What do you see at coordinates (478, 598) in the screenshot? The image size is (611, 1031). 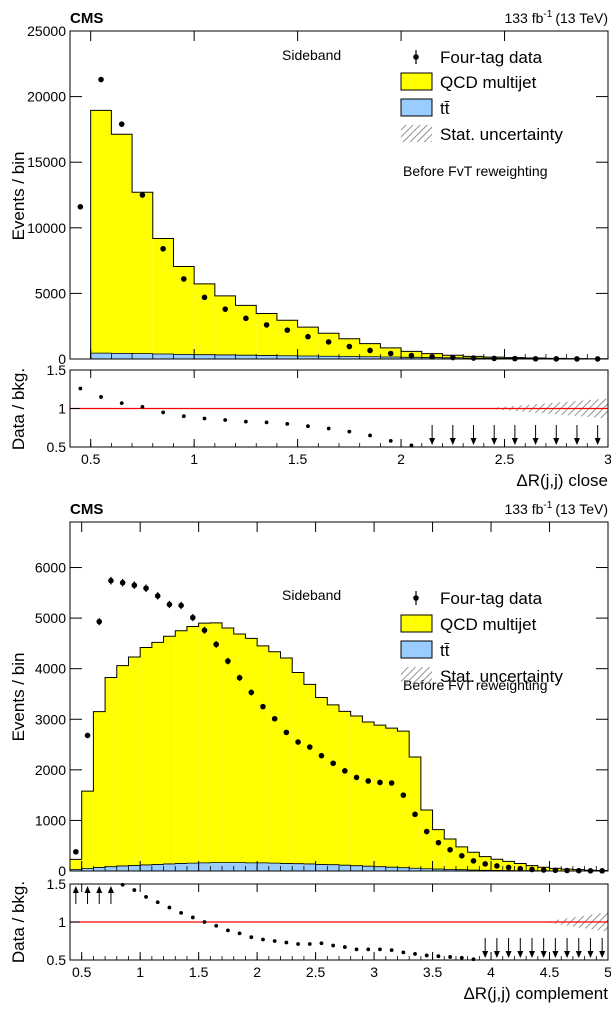 I see `legend-item-data: Four-tag data` at bounding box center [478, 598].